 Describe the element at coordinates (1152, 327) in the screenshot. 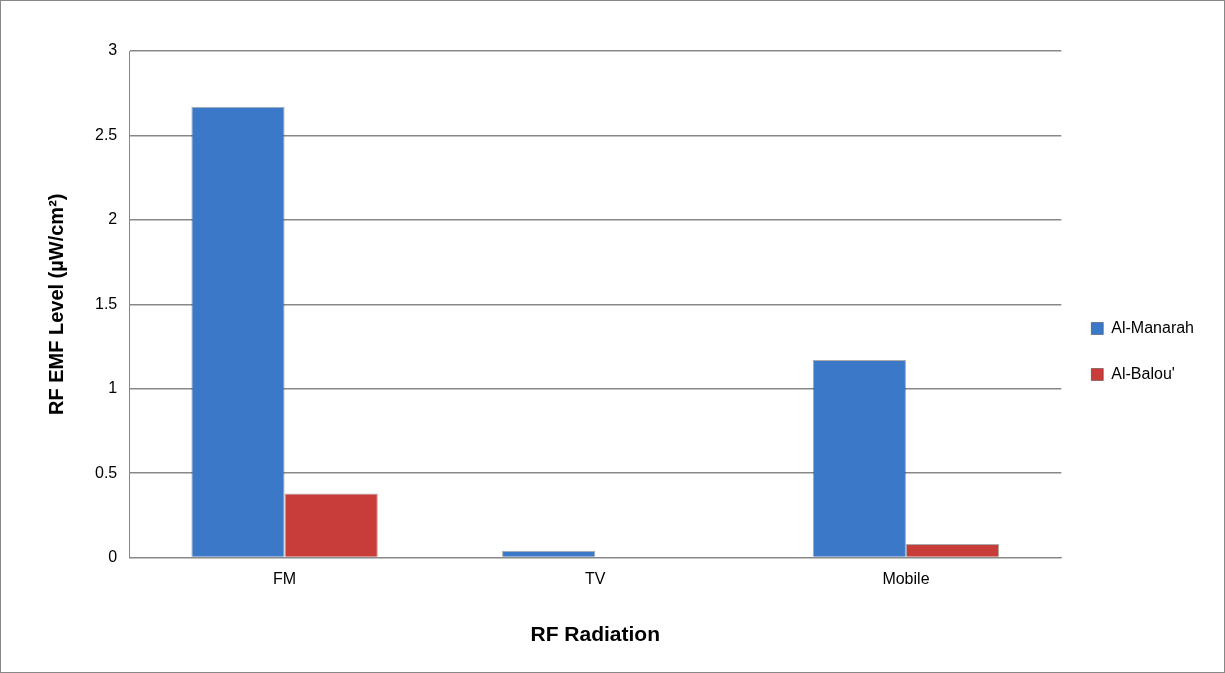

I see `legend-label: Al-Manarah` at that location.